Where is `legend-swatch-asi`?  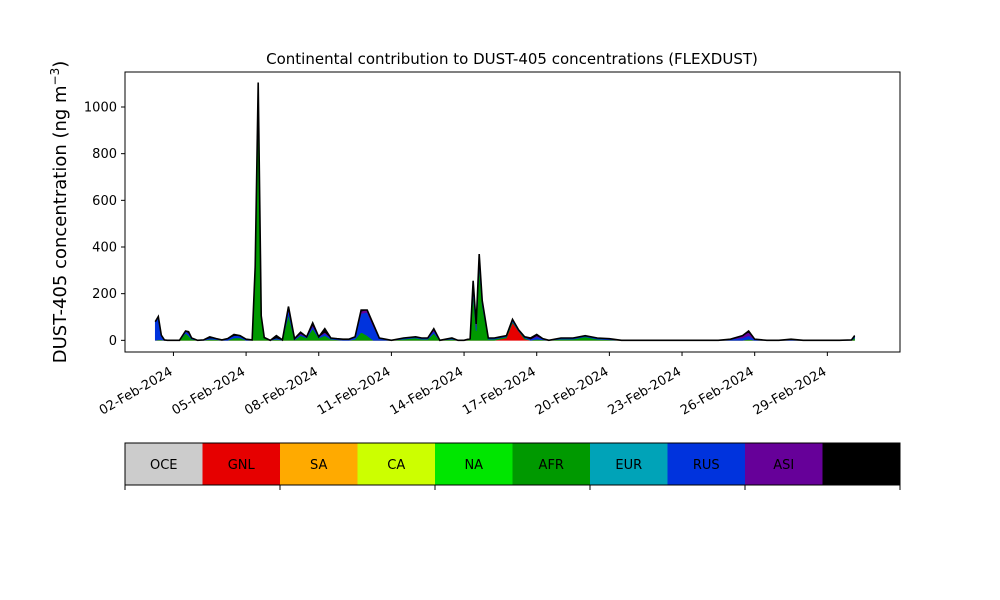 legend-swatch-asi is located at coordinates (784, 464).